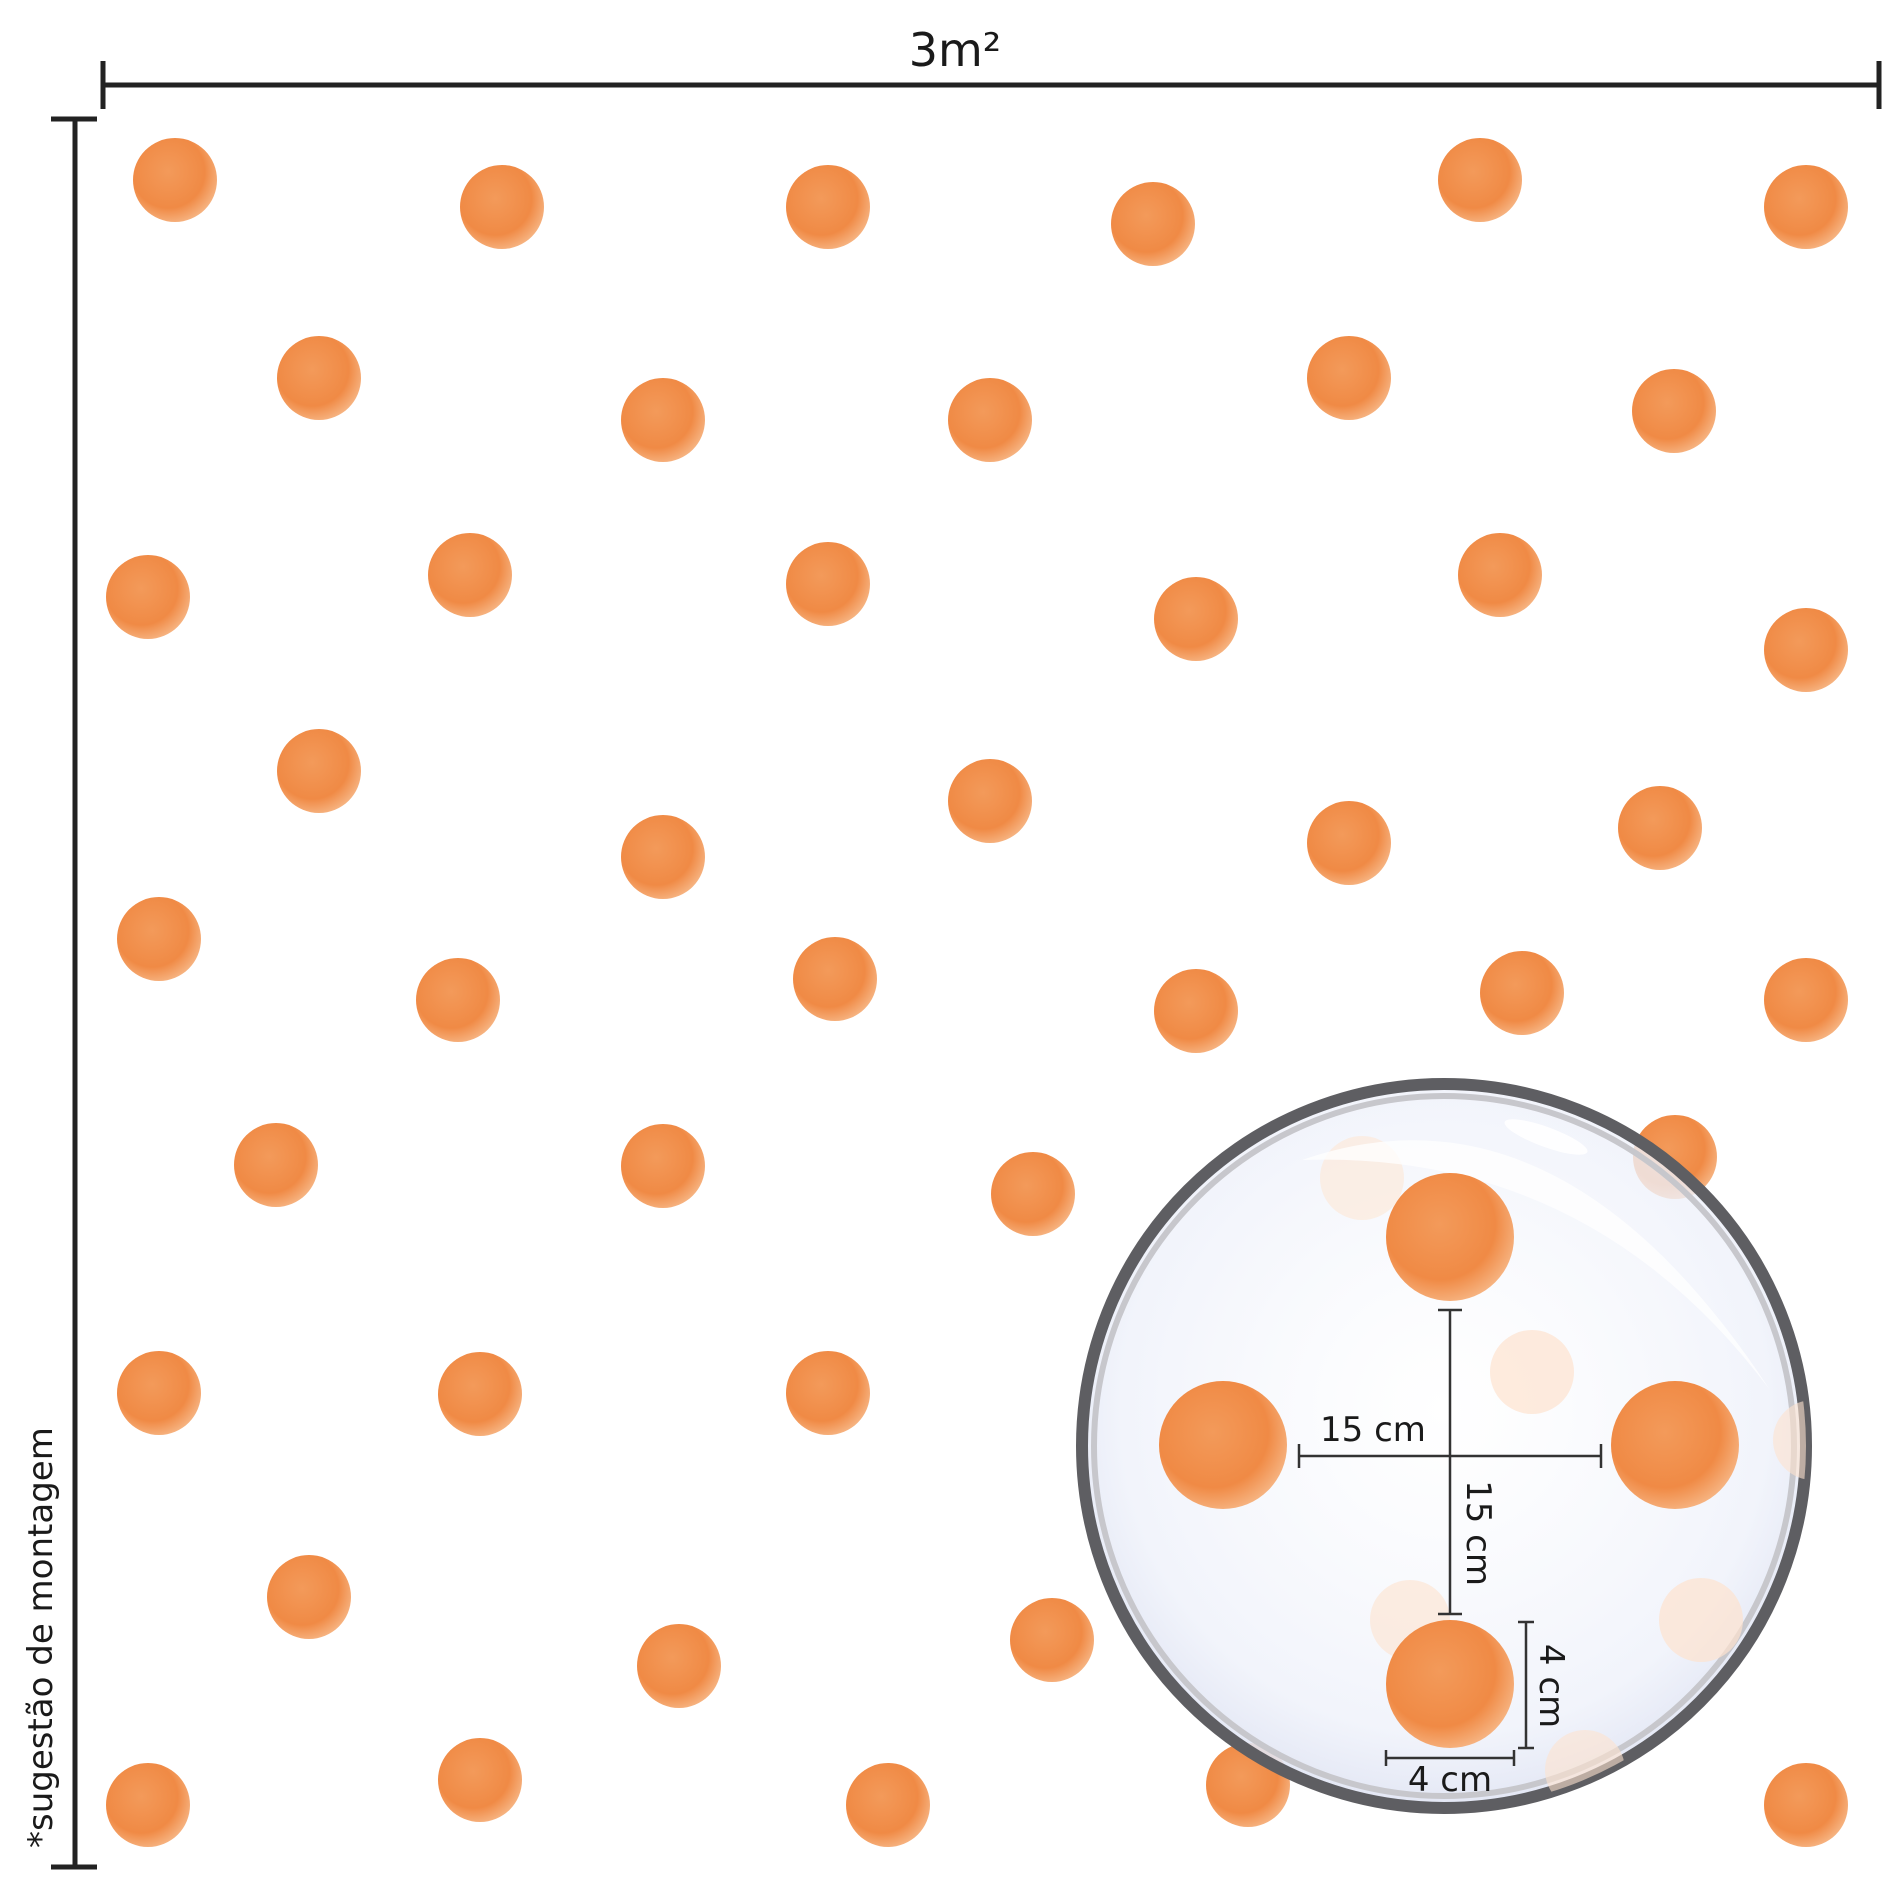 Image resolution: width=1900 pixels, height=1900 pixels. I want to click on spacing-horizontal-label: 15 cm, so click(1373, 1430).